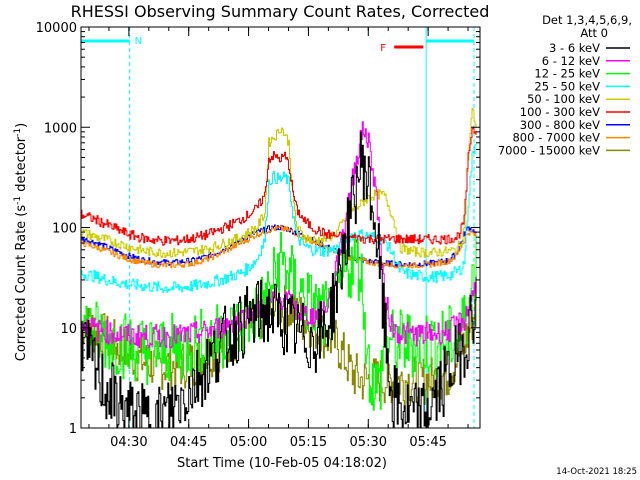 This screenshot has height=480, width=640. Describe the element at coordinates (308, 442) in the screenshot. I see `x-tick-label: 05:15` at that location.